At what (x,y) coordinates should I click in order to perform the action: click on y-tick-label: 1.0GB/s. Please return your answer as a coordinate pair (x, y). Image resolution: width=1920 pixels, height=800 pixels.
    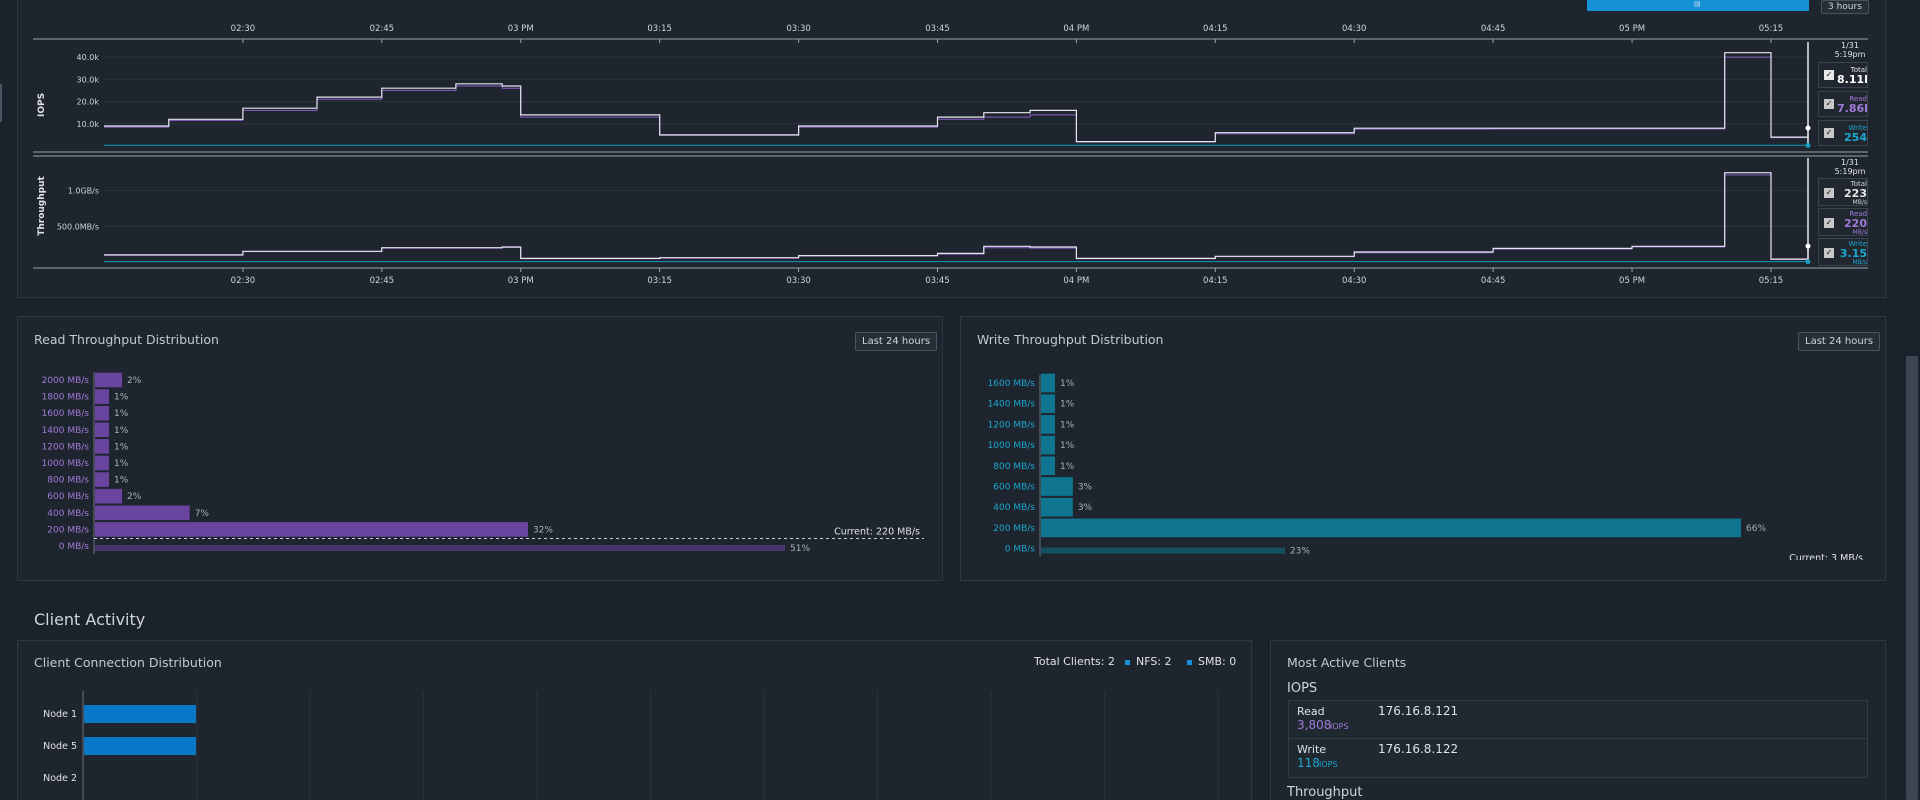
    Looking at the image, I should click on (83, 191).